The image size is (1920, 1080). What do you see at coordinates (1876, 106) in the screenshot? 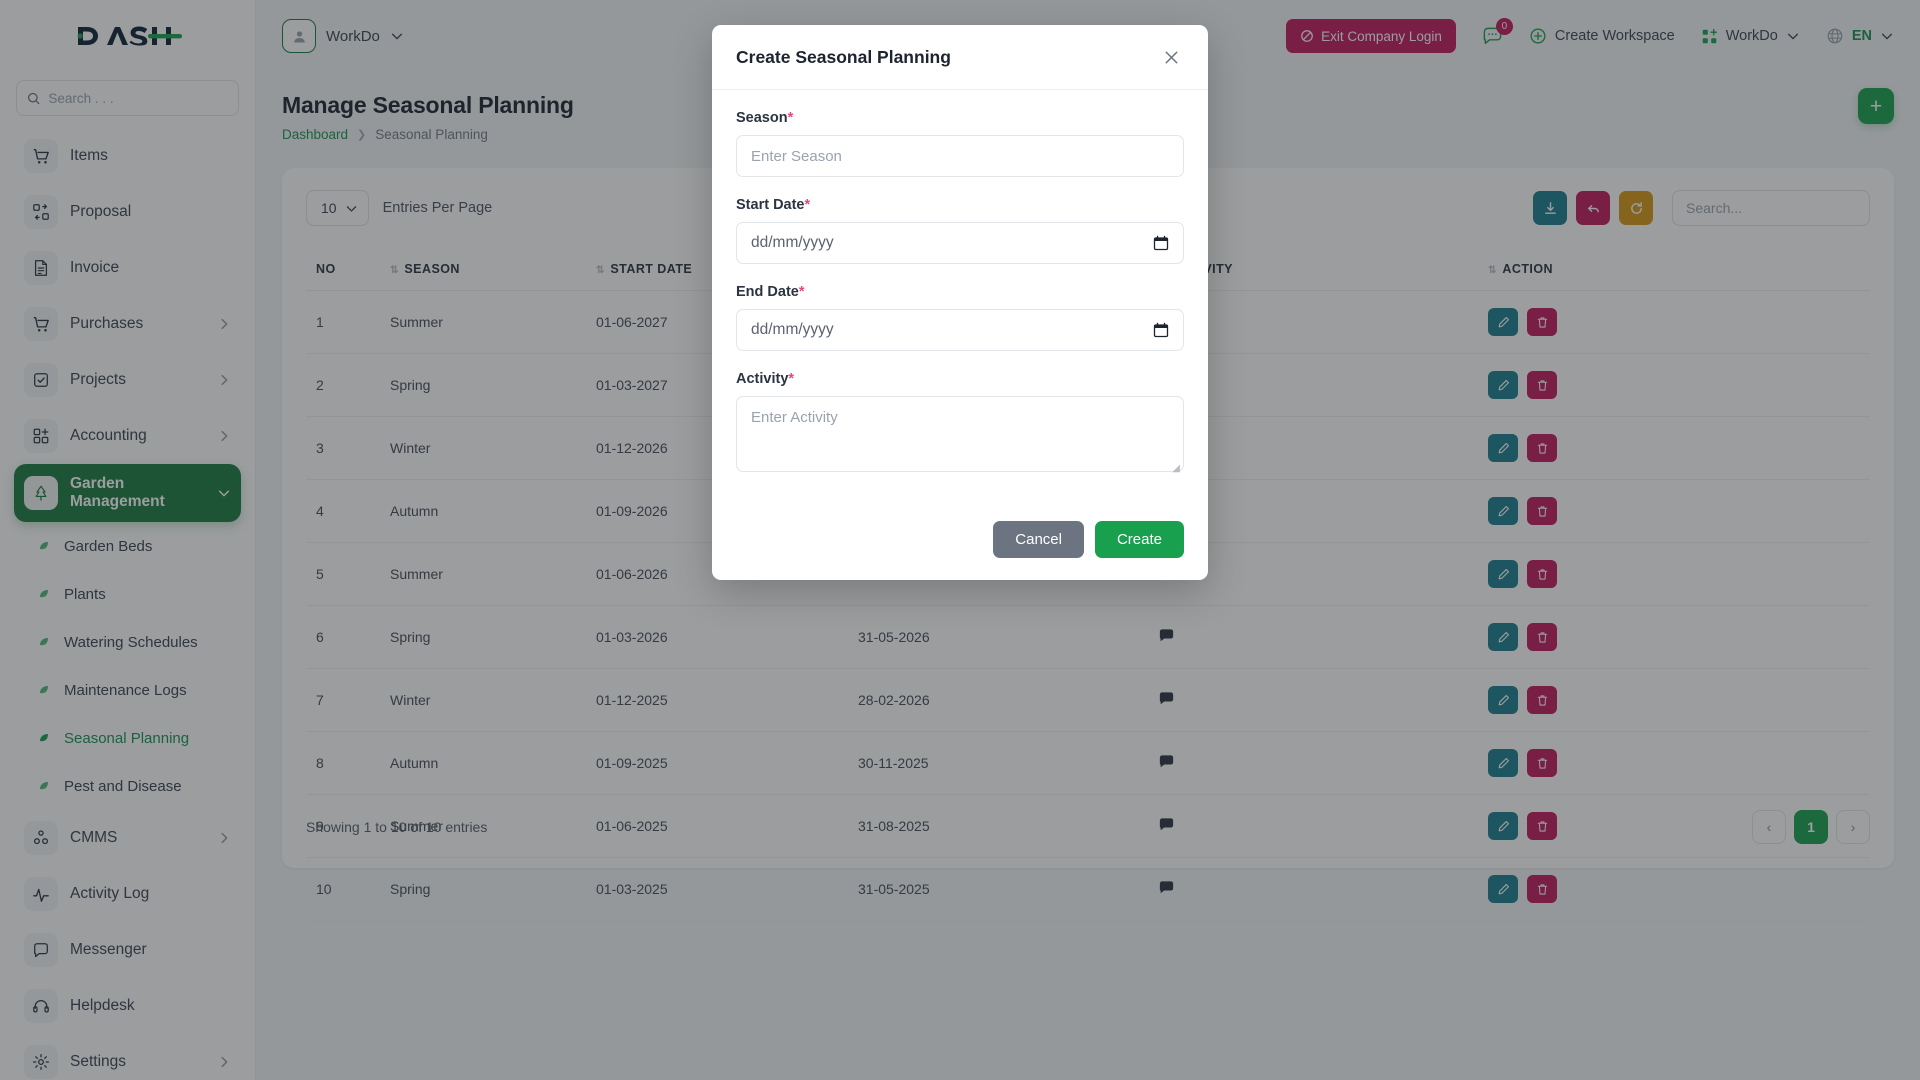
I see `add-seasonal-planning-button: +` at bounding box center [1876, 106].